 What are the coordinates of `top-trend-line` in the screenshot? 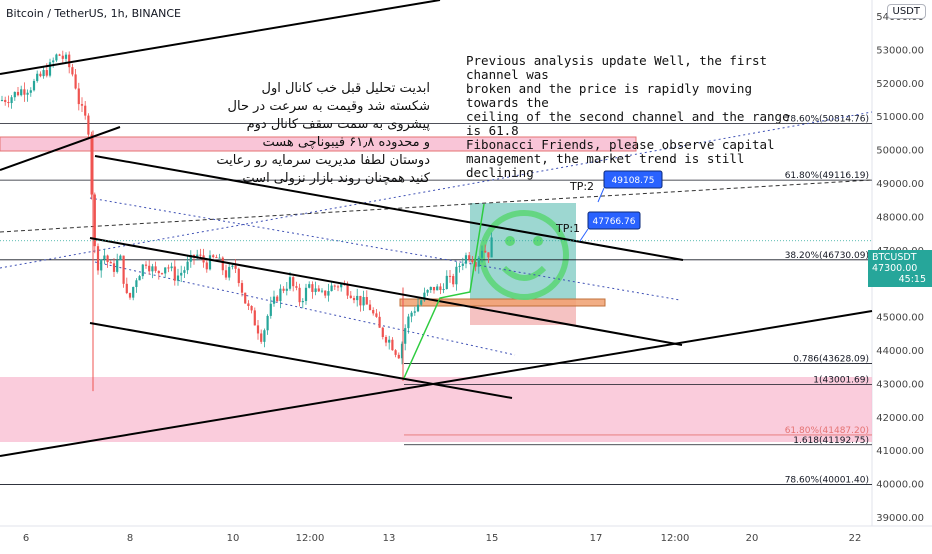 It's located at (220, 37).